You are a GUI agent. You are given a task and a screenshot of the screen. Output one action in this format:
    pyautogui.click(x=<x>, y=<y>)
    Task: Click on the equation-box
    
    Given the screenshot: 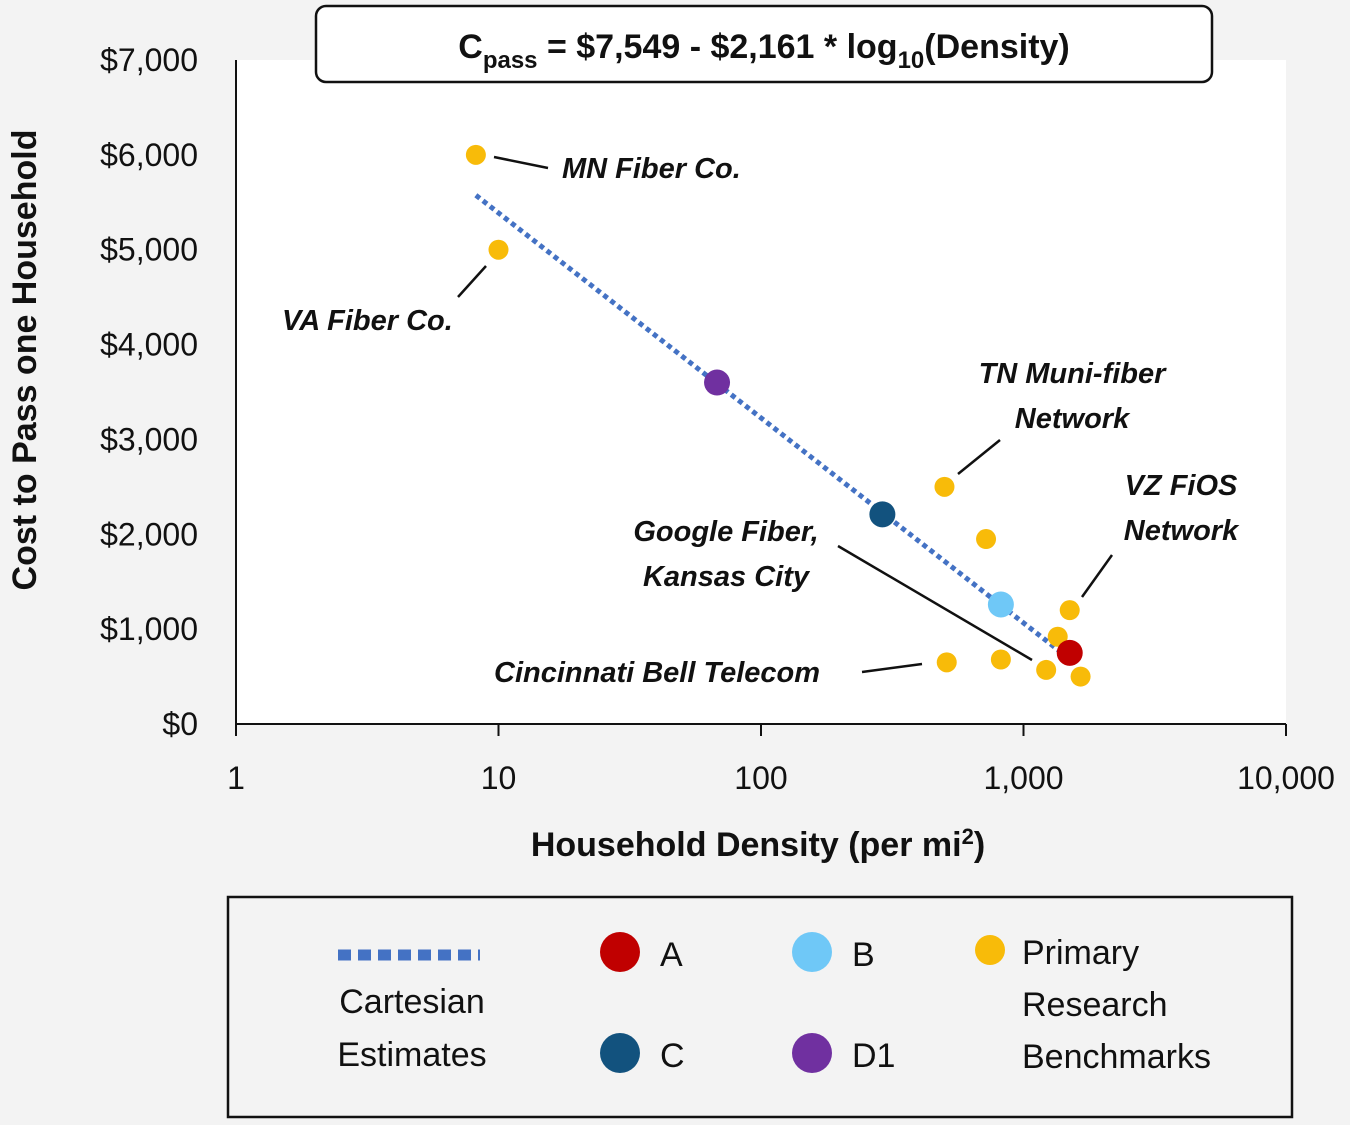 What is the action you would take?
    pyautogui.click(x=764, y=44)
    